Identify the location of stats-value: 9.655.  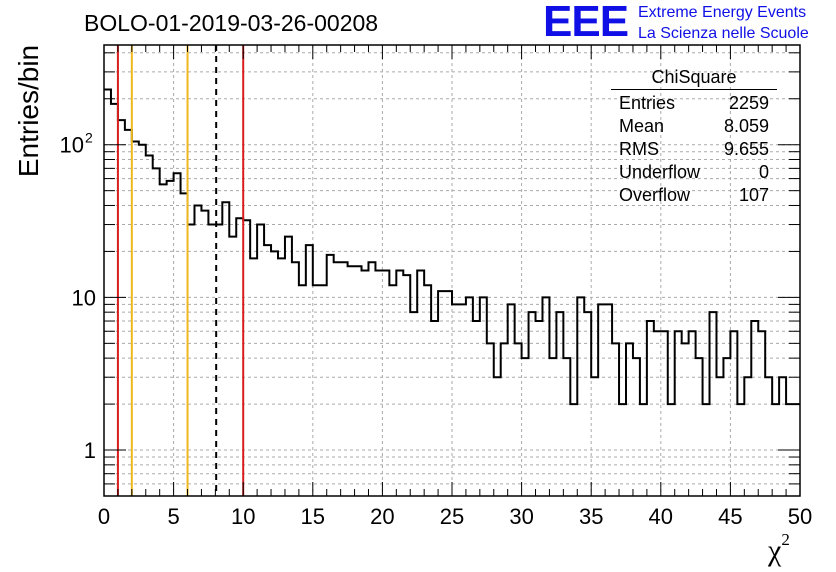
(746, 149).